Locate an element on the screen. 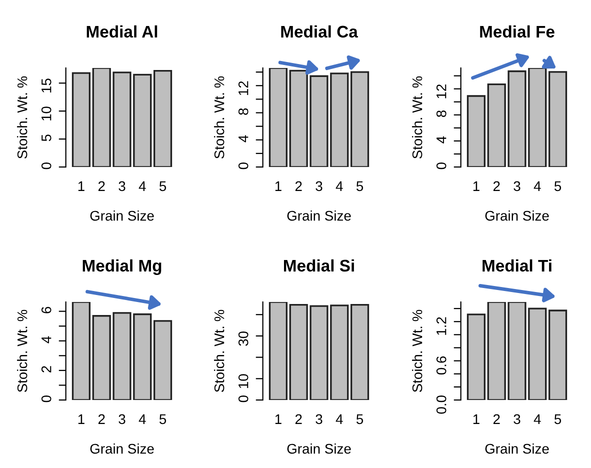  y-tick-label: 15 is located at coordinates (47, 85).